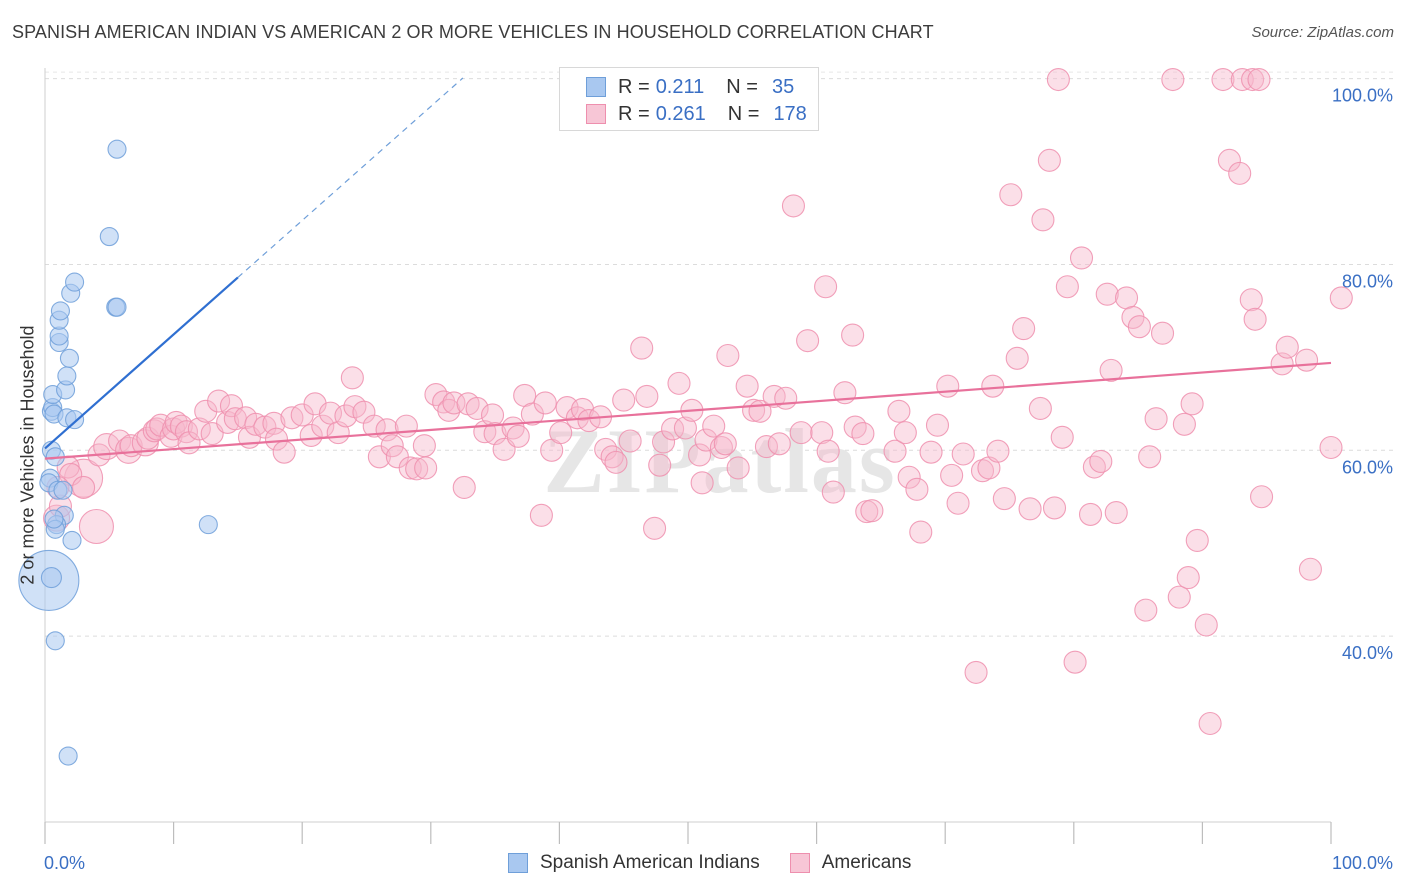  What do you see at coordinates (783, 86) in the screenshot?
I see `n-value: 35` at bounding box center [783, 86].